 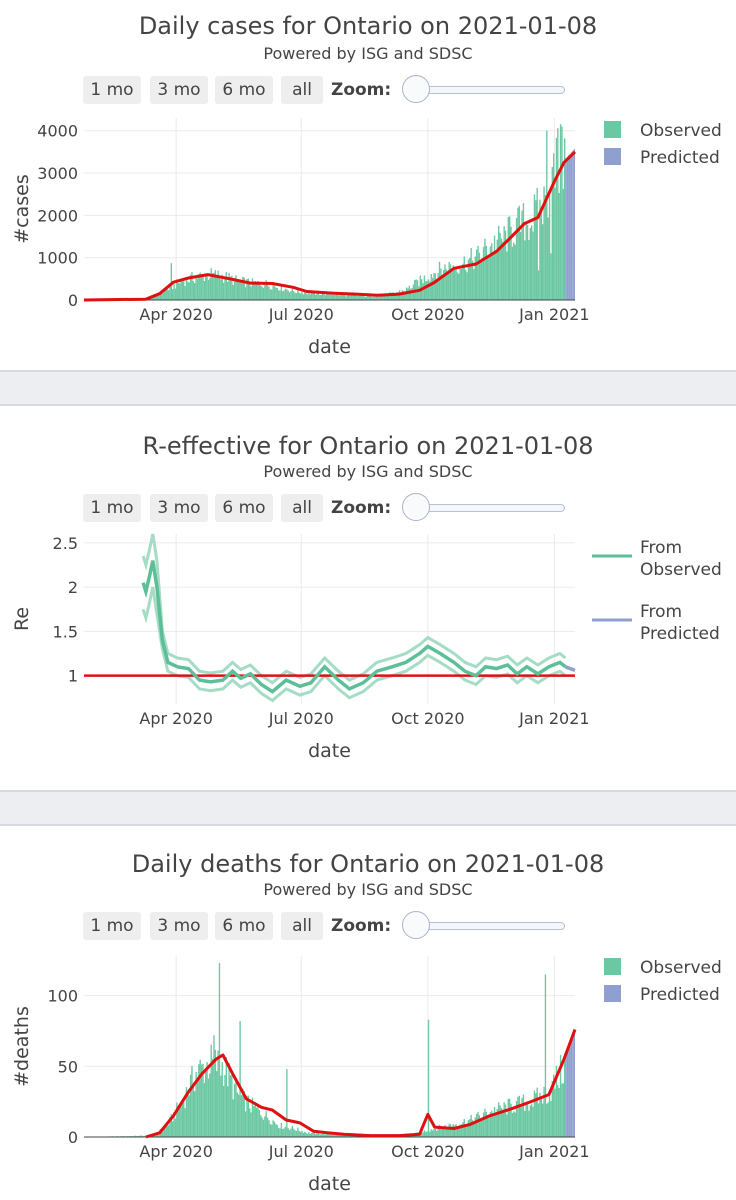 What do you see at coordinates (65, 543) in the screenshot?
I see `y-tick-label: 2.5` at bounding box center [65, 543].